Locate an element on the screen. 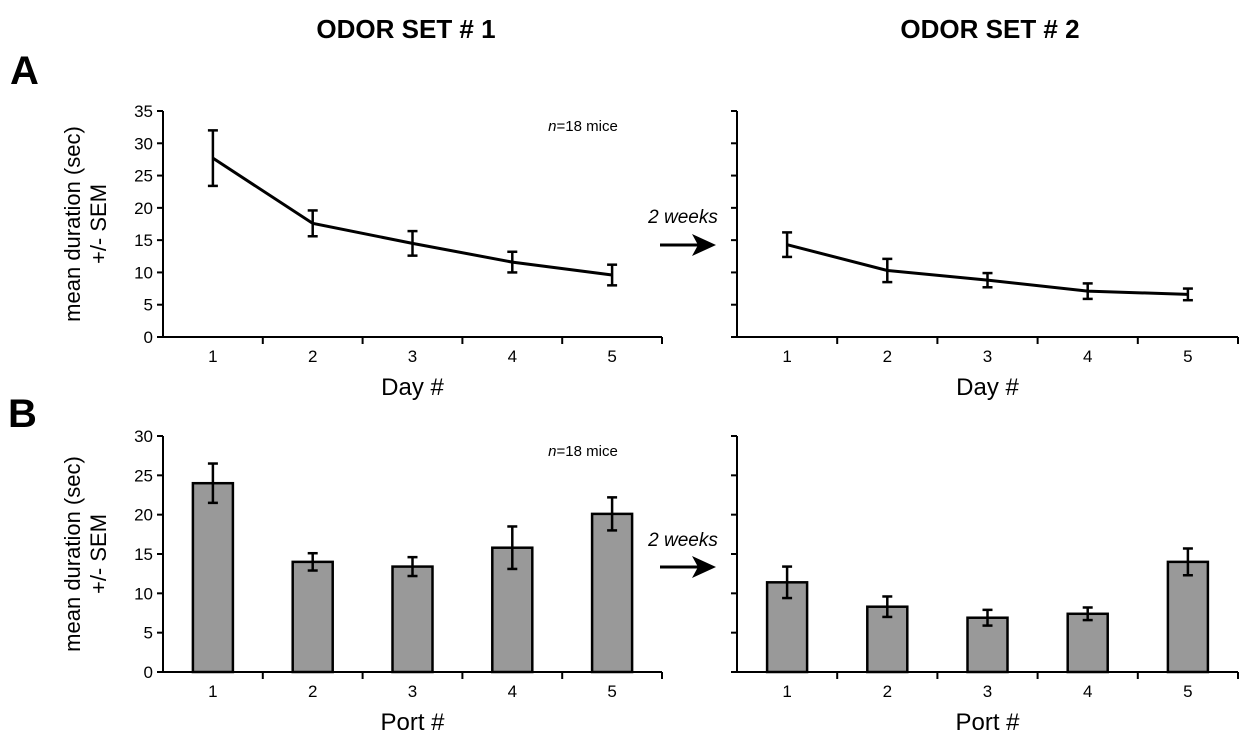 The height and width of the screenshot is (741, 1244). c2-x-axis-title: Port # is located at coordinates (412, 722).